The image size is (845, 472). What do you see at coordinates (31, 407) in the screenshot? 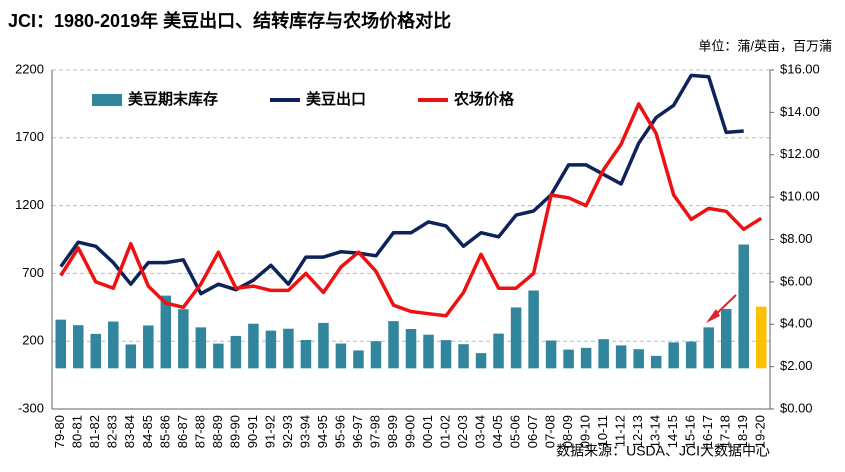
I see `y-tick-label: -300` at bounding box center [31, 407].